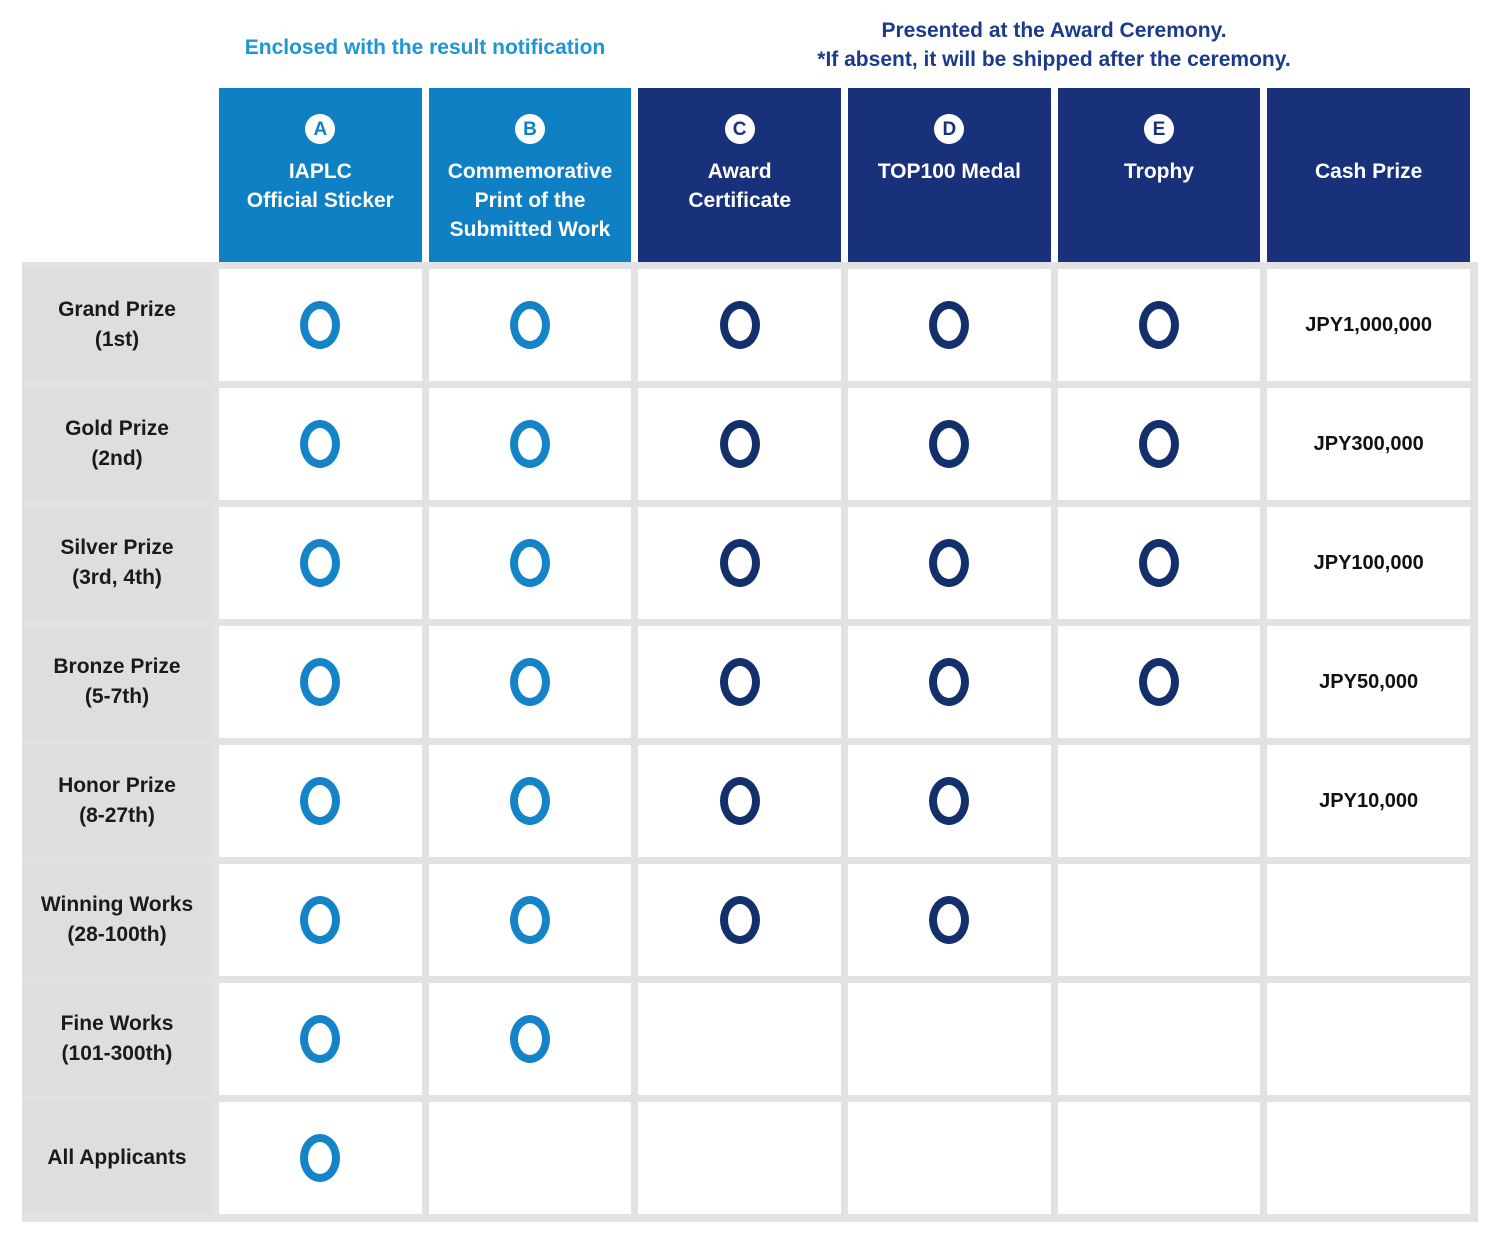 Image resolution: width=1500 pixels, height=1237 pixels. I want to click on row-label-bronze-prize: Bronze Prize (5-7th), so click(117, 682).